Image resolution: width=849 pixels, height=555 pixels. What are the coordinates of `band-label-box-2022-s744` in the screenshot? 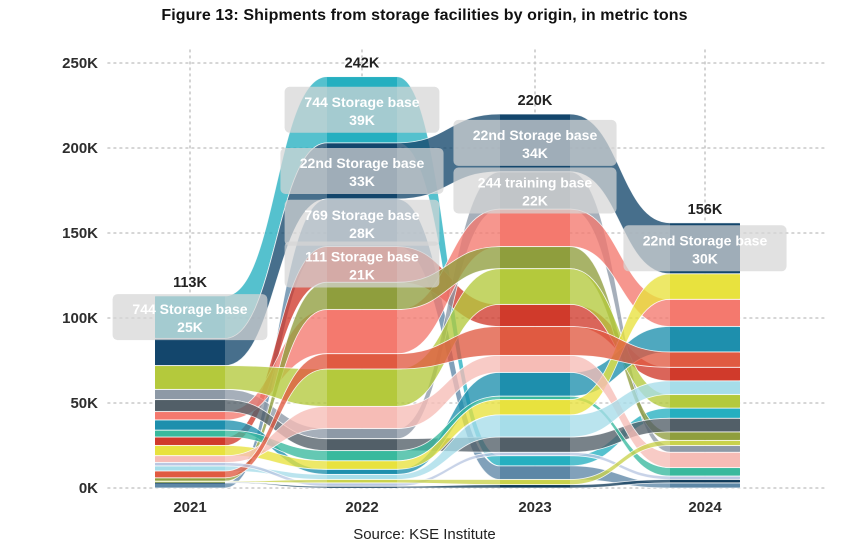 It's located at (362, 109).